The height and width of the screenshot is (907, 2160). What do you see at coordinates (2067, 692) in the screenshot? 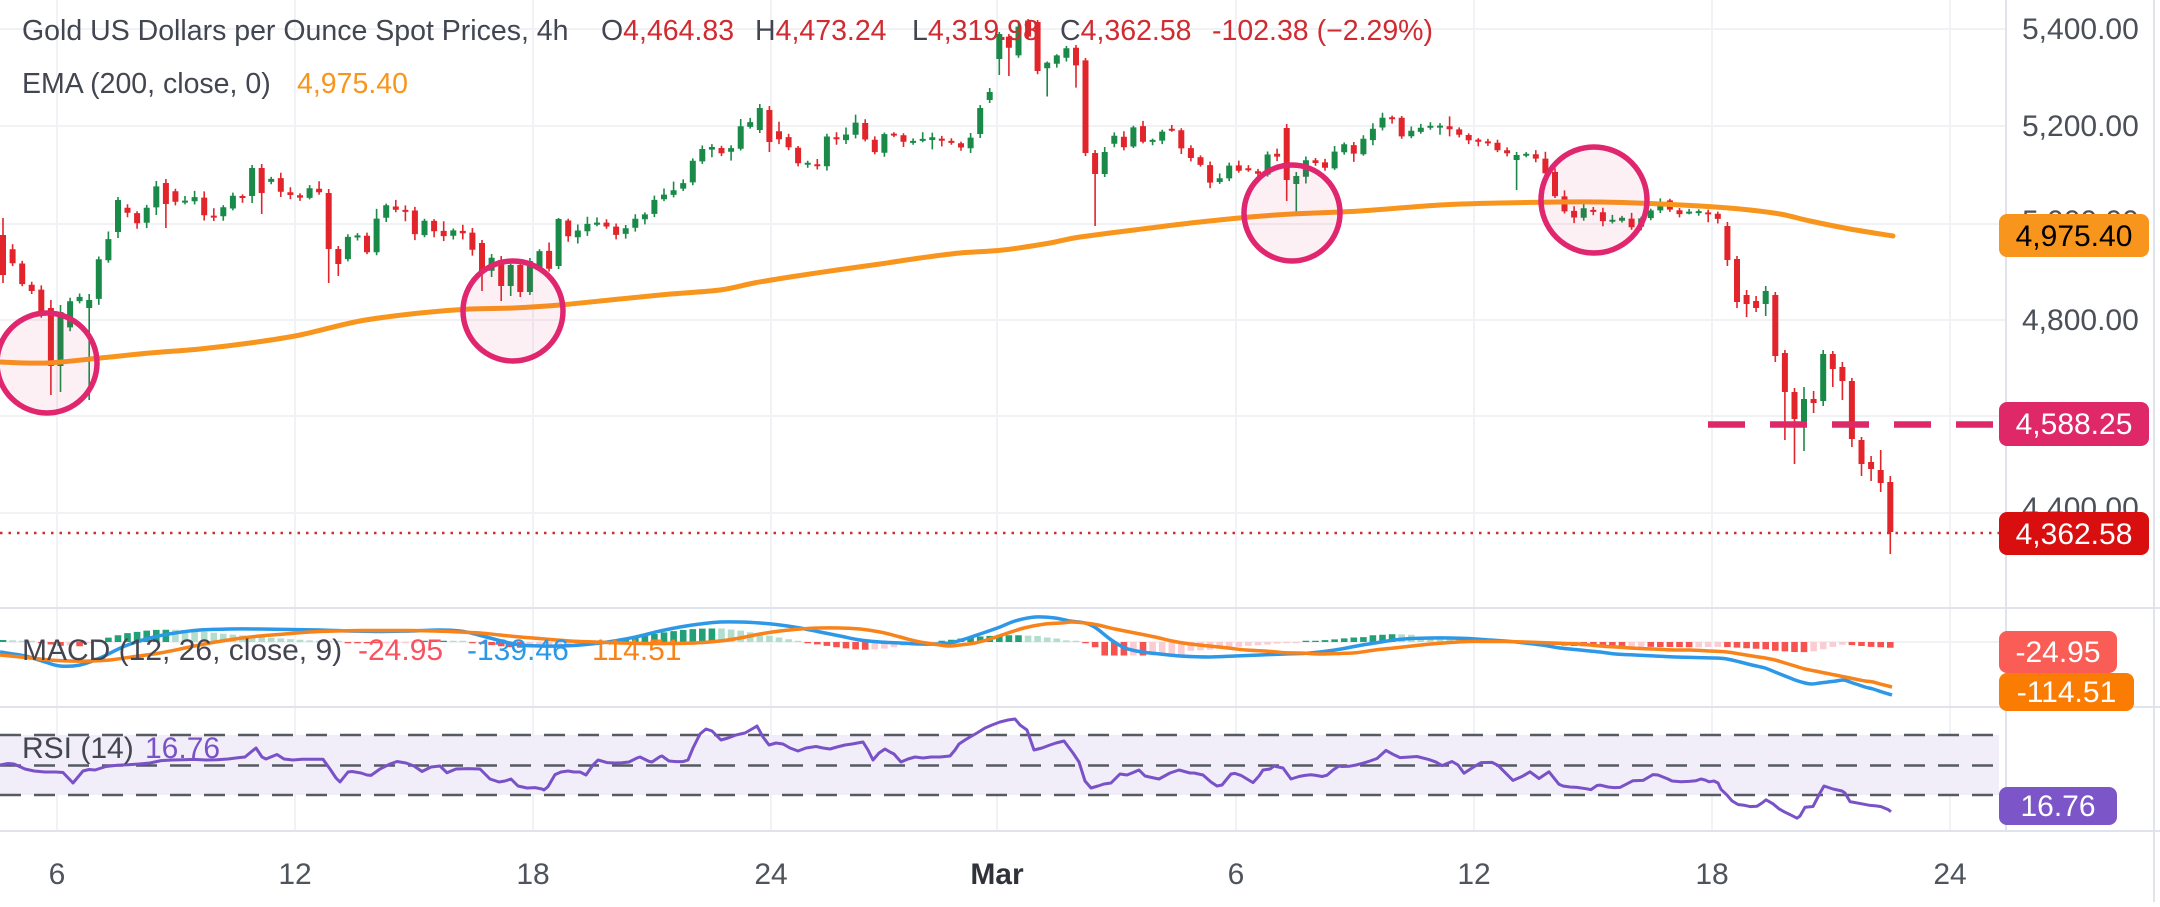
I see `svg-text: -114.51` at bounding box center [2067, 692].